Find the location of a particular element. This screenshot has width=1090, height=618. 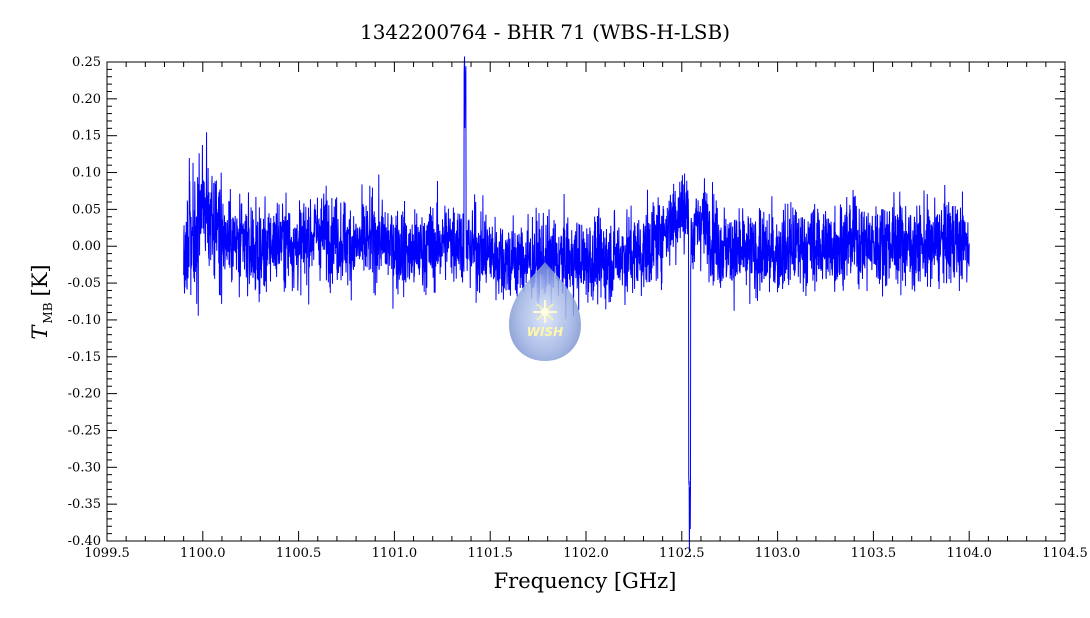

y-tick-label: 0.05 is located at coordinates (86, 209).